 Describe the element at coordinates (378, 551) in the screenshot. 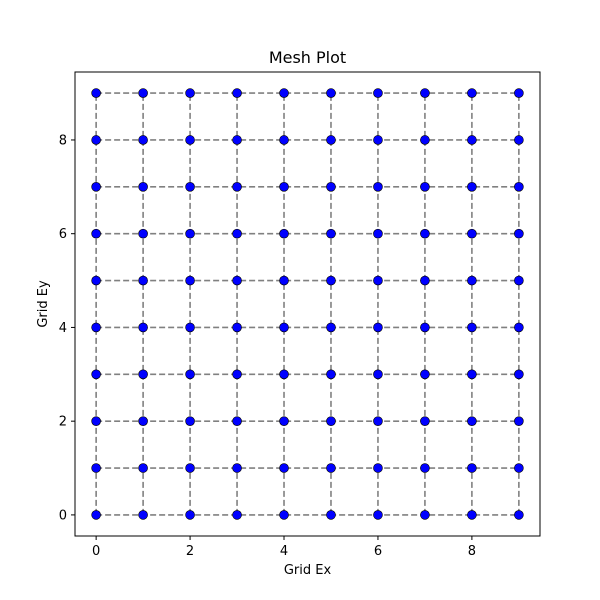

I see `x-tick-label: 6` at that location.